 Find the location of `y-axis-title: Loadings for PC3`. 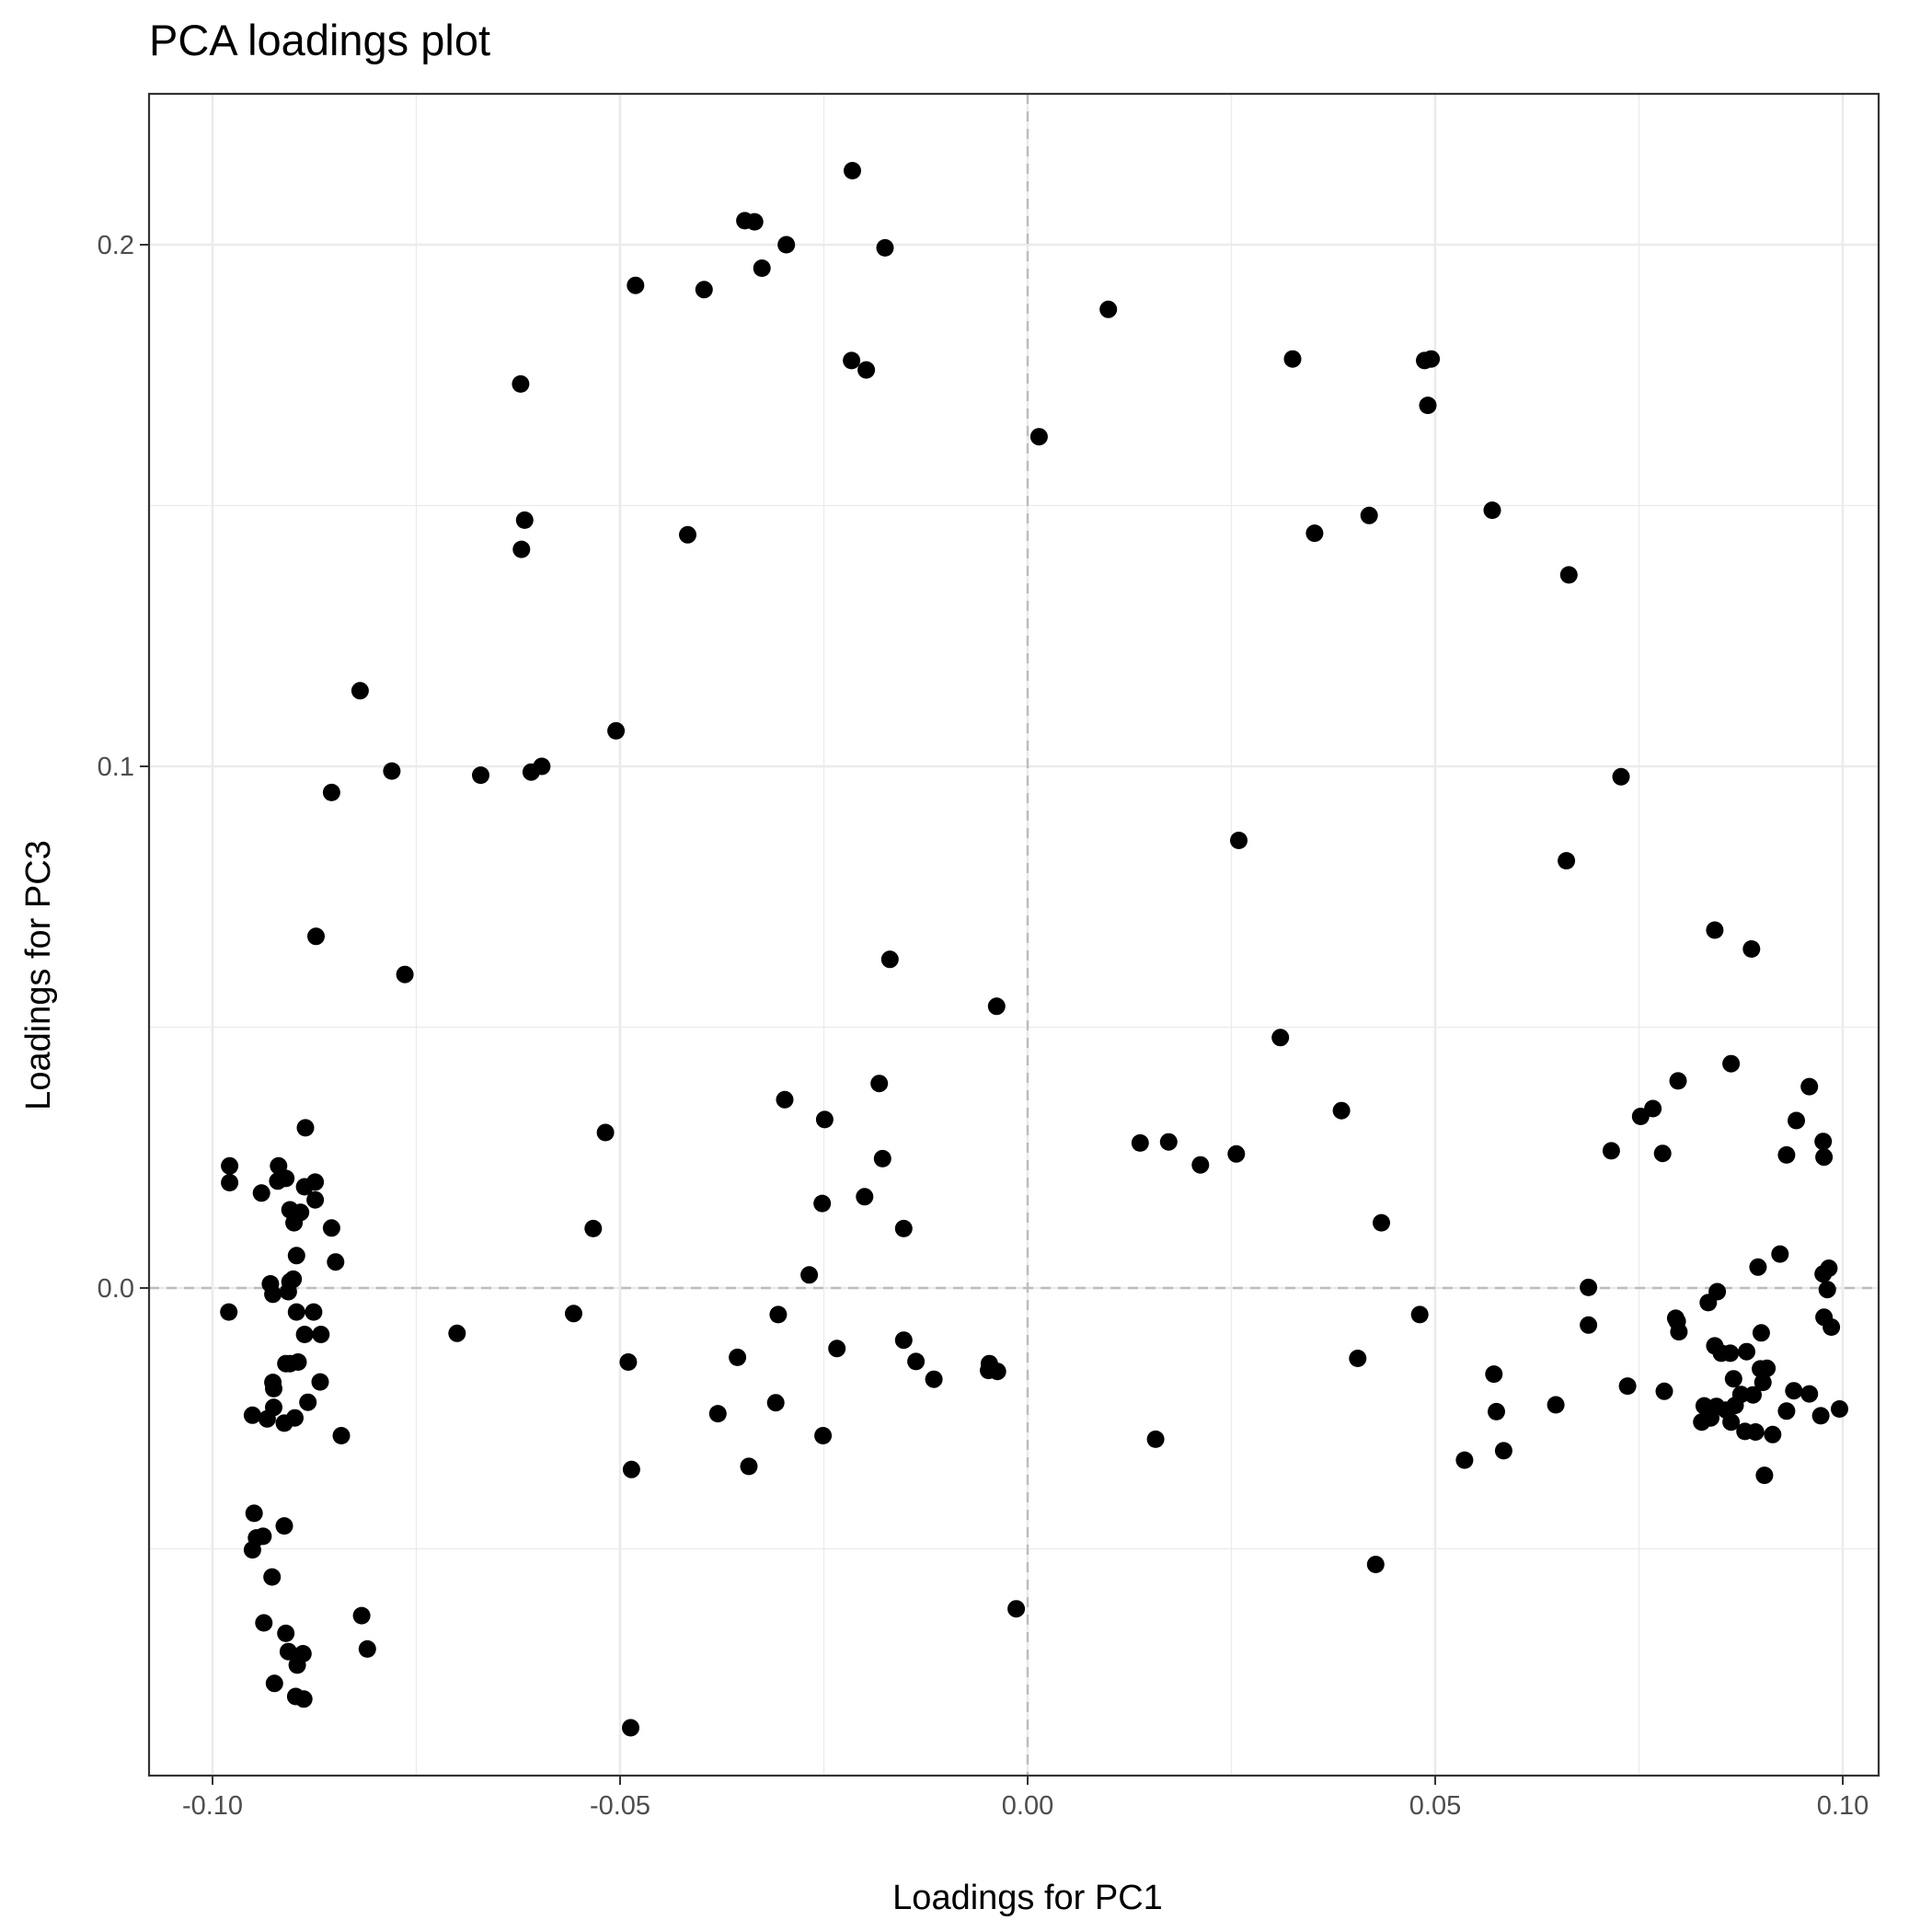

y-axis-title: Loadings for PC3 is located at coordinates (38, 975).